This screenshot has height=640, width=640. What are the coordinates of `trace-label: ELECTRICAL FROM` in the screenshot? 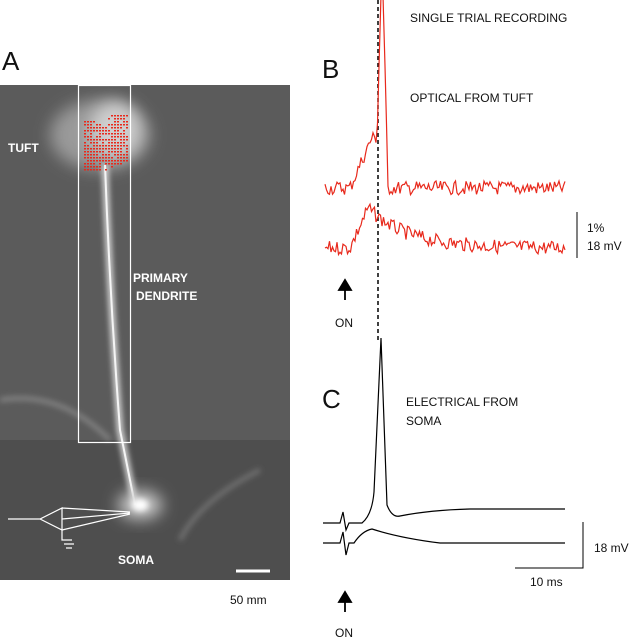 It's located at (462, 402).